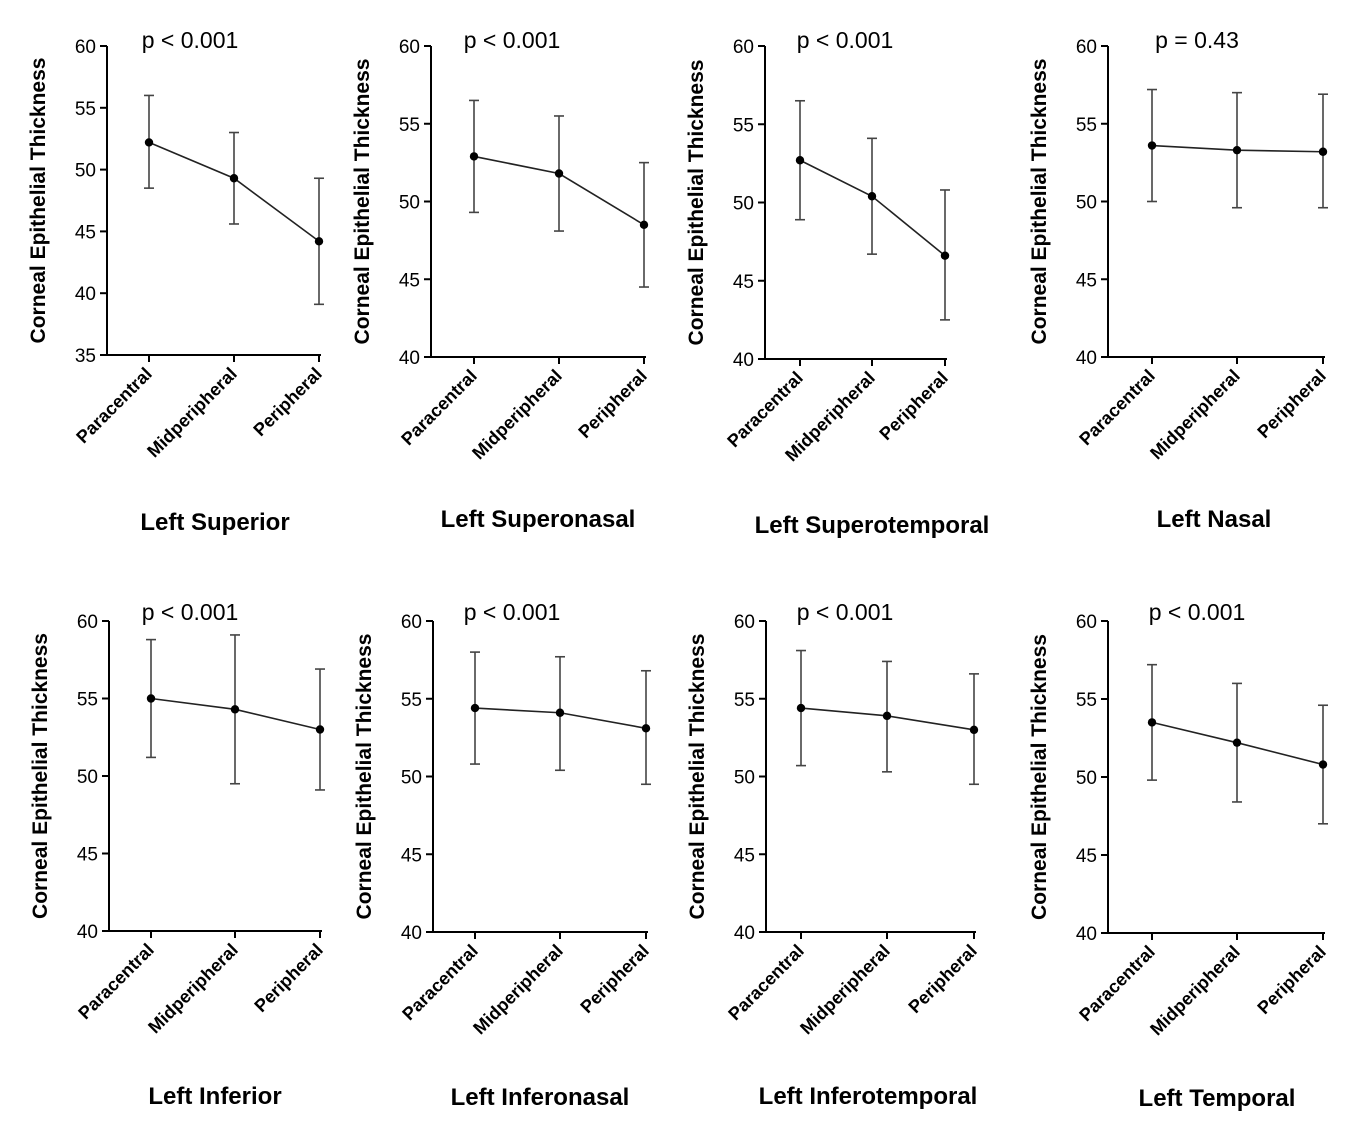 The height and width of the screenshot is (1126, 1346). I want to click on panel-title: Left Superotemporal, so click(872, 525).